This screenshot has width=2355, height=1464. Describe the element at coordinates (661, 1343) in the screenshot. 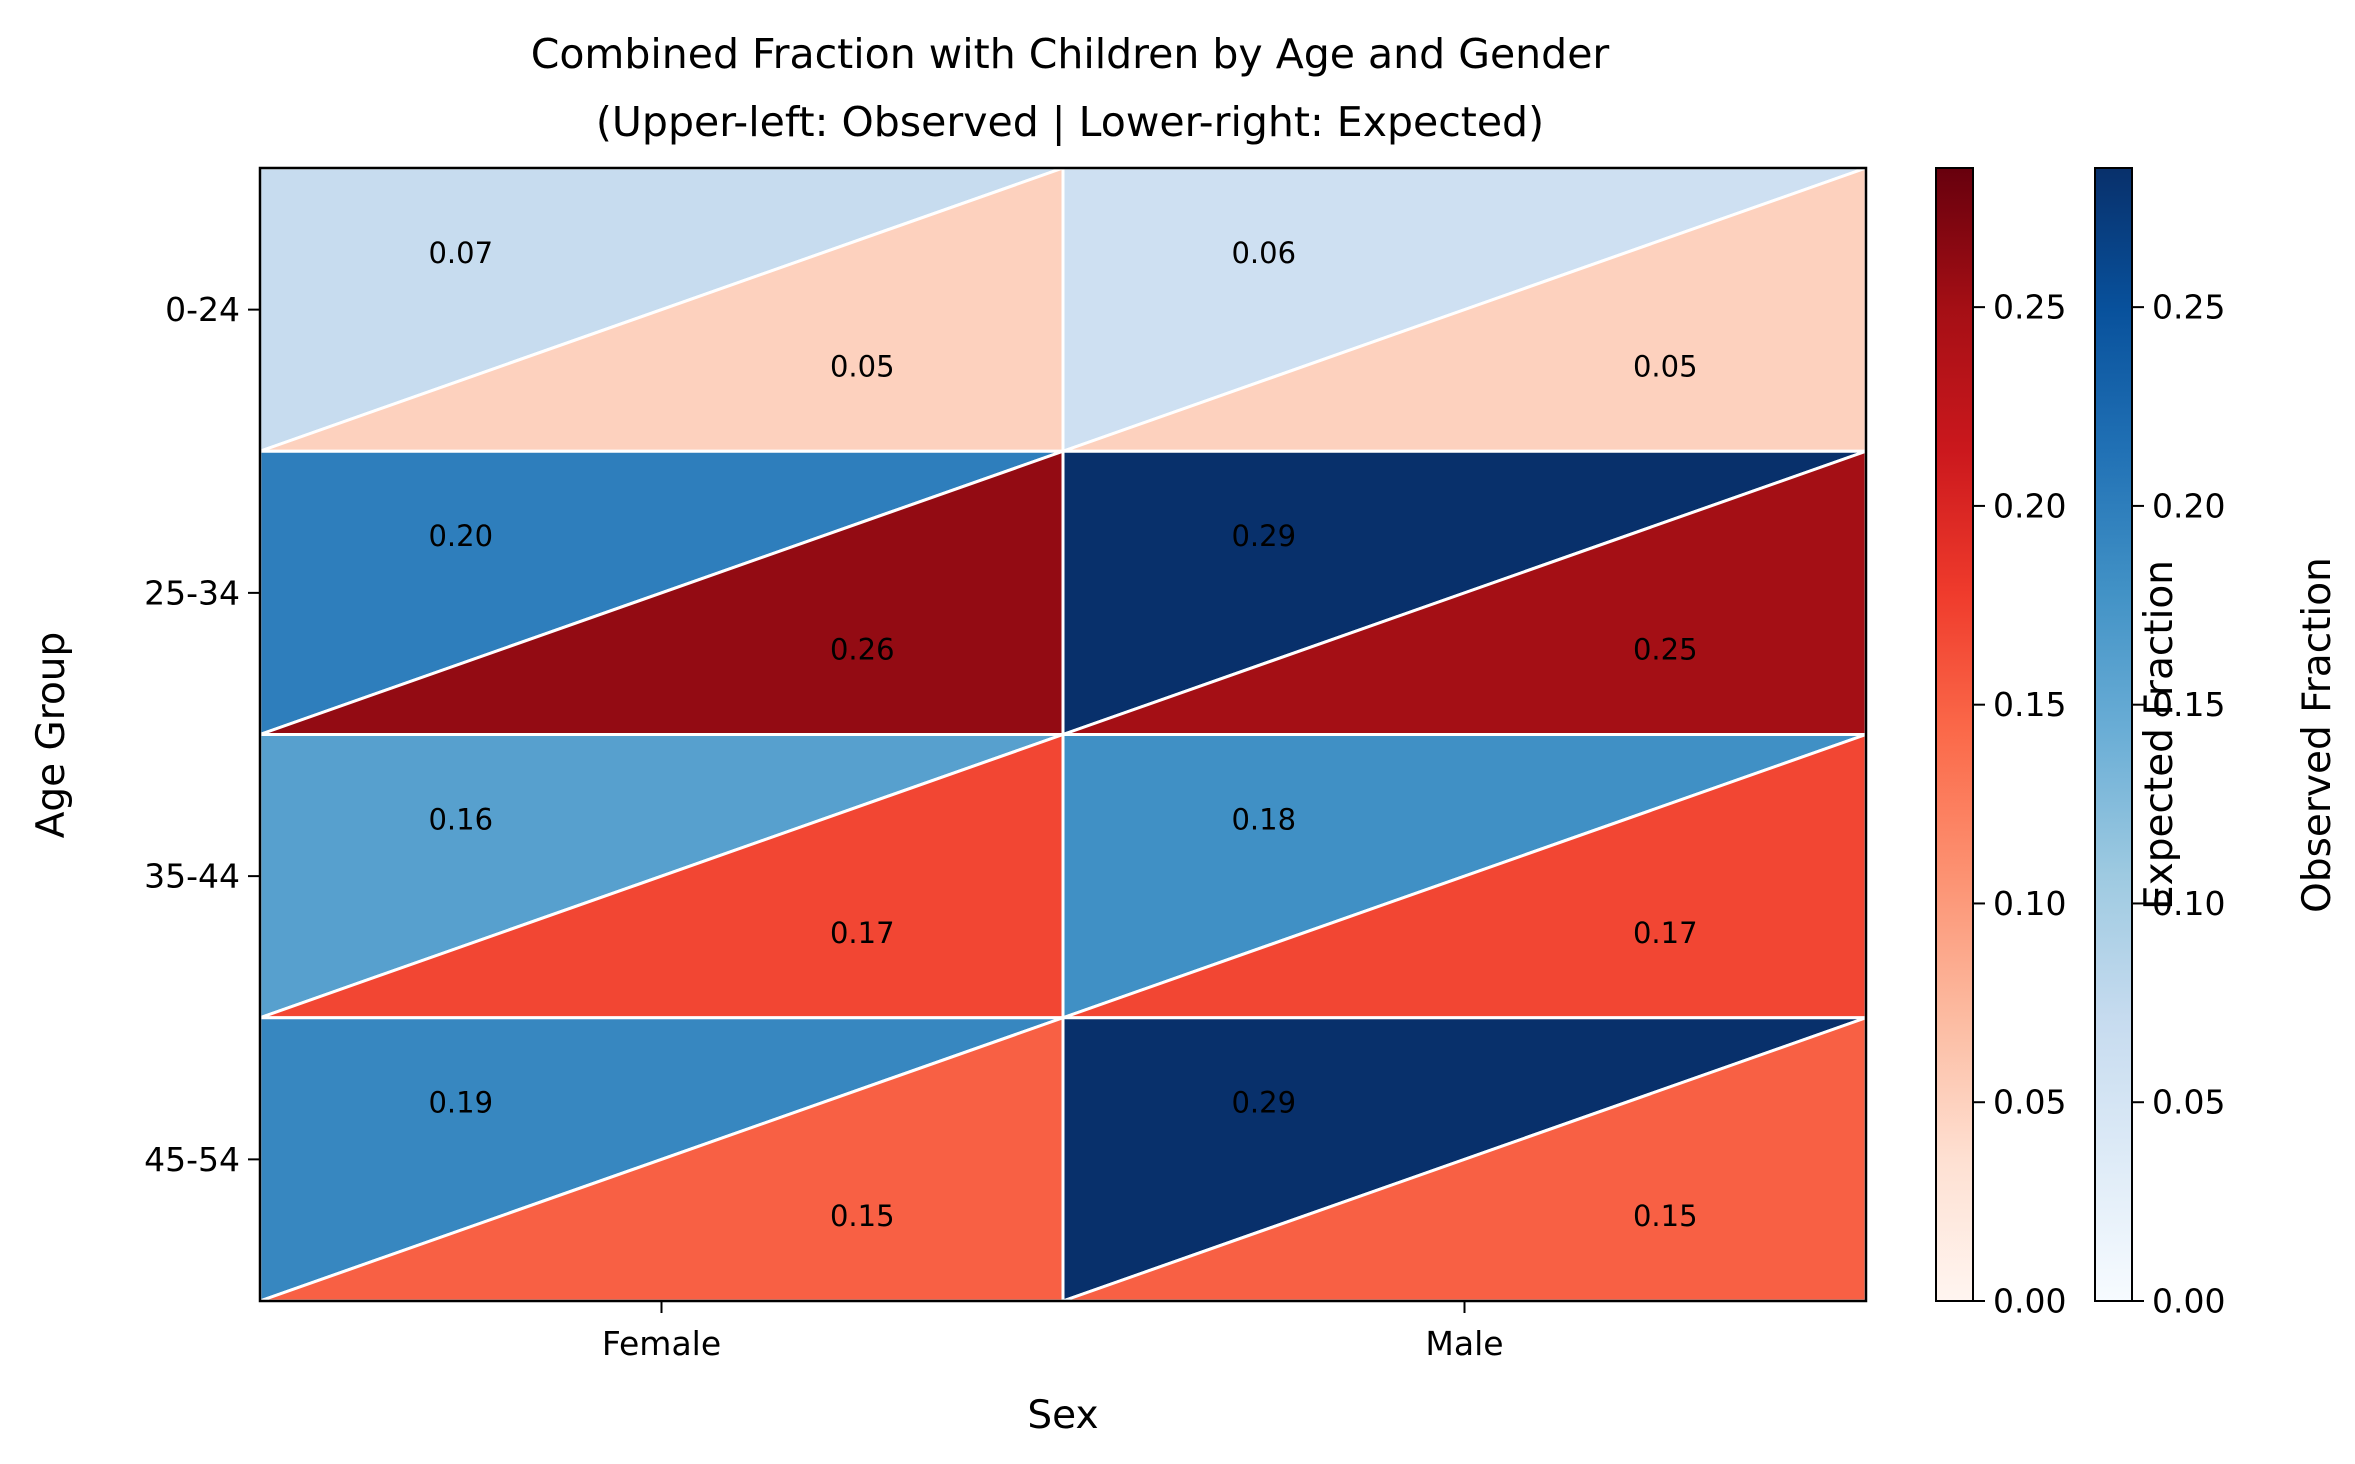

I see `x-tick-label: Female` at that location.